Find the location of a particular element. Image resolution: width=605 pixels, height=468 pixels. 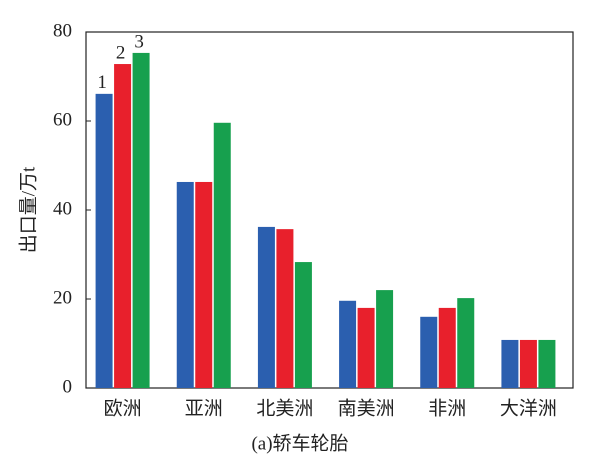

caption: (a)轿车轮胎 is located at coordinates (299, 443).